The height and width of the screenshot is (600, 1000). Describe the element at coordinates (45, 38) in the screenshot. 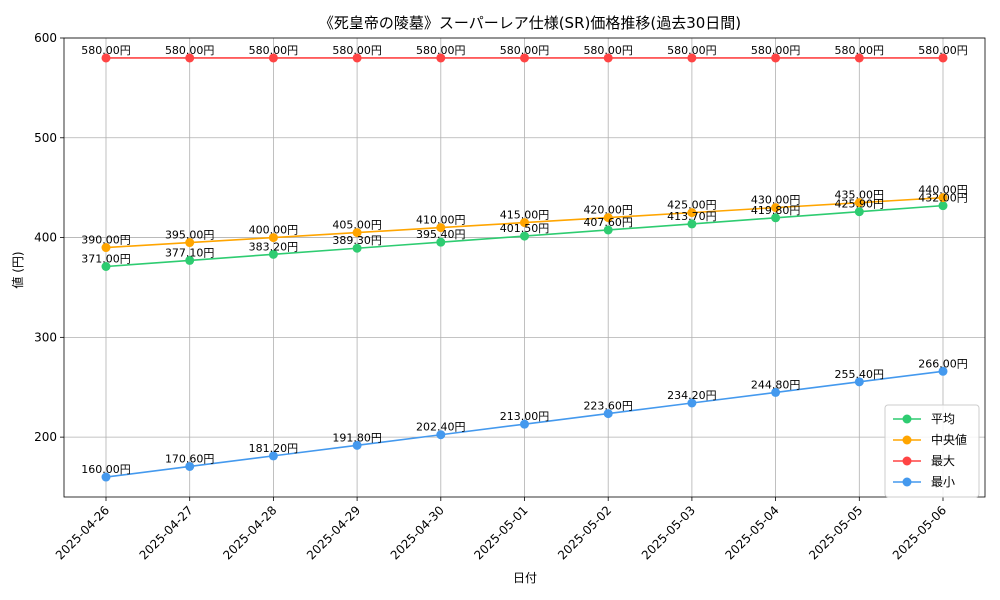

I see `y-tick-label: 600` at that location.